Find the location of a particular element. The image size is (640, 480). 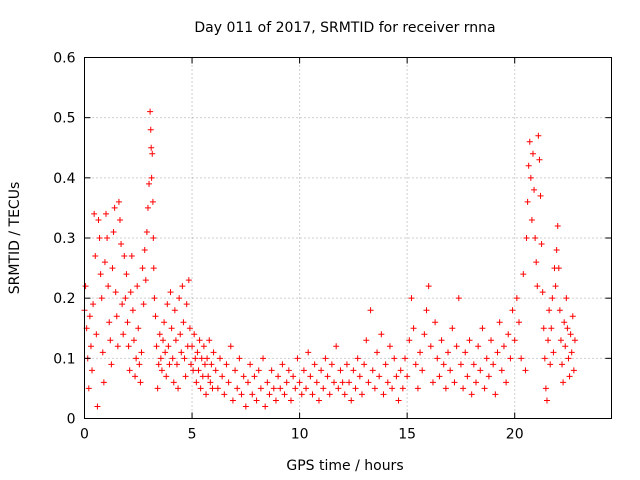

y-tick-label: 0 is located at coordinates (71, 420).